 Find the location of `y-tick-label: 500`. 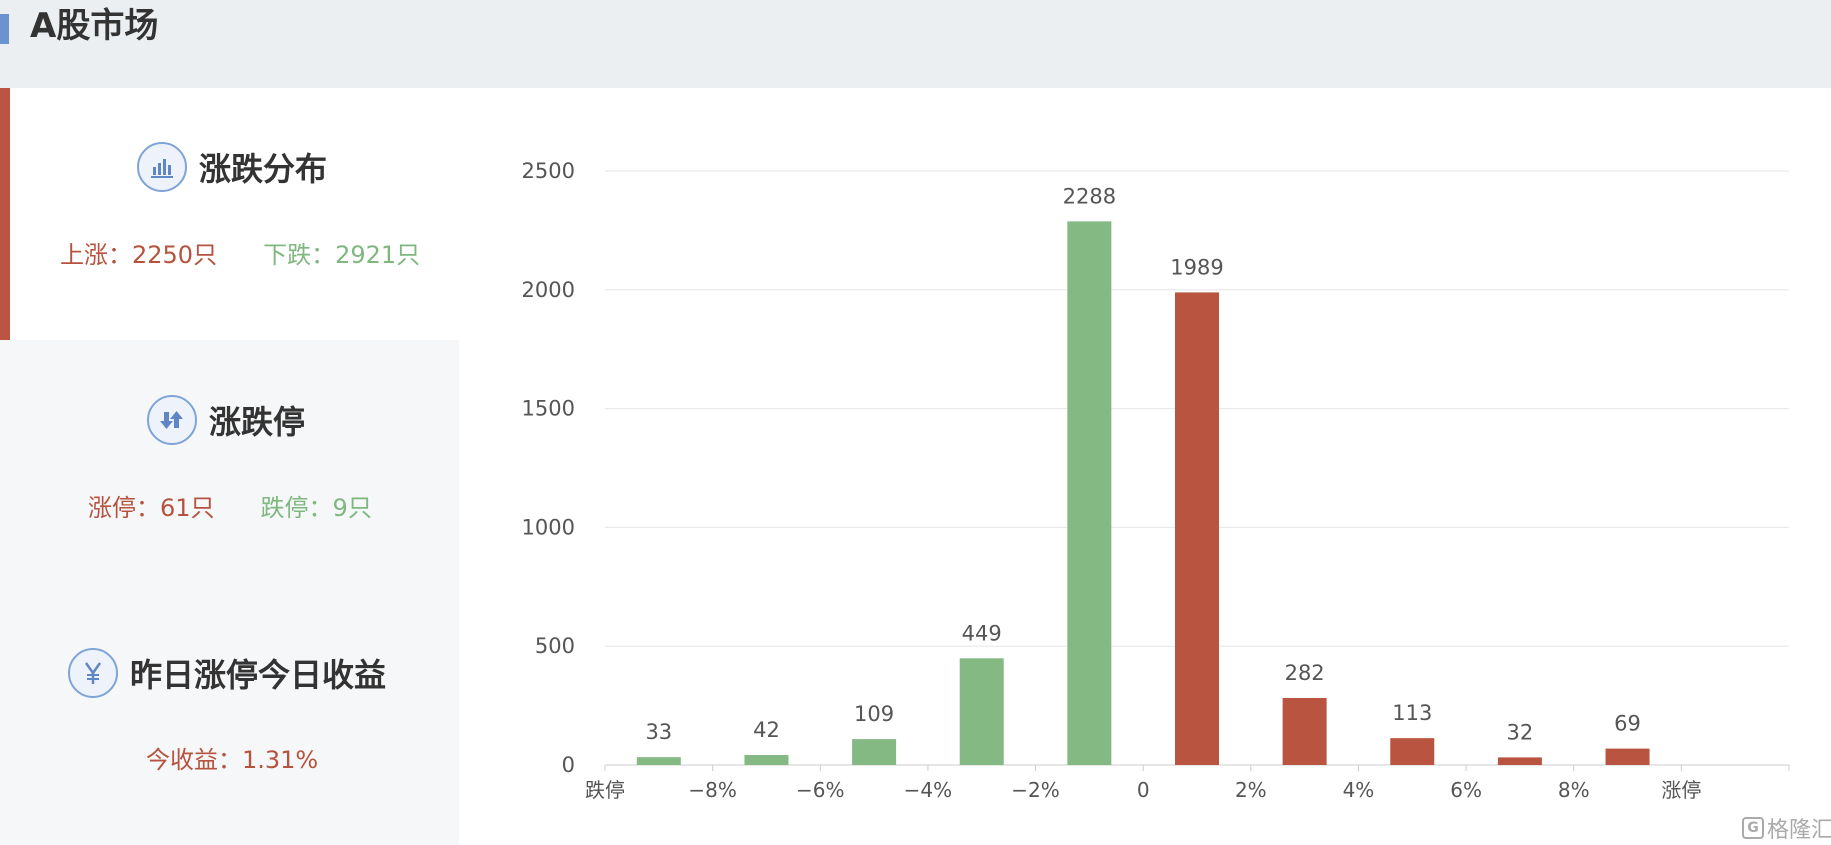

y-tick-label: 500 is located at coordinates (555, 646).